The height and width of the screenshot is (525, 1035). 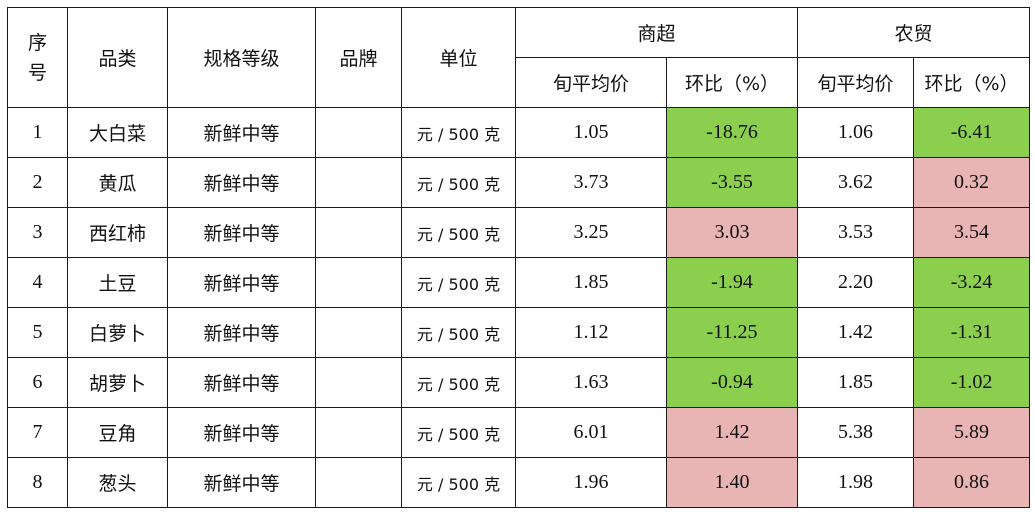 I want to click on cell-market-mom: 0.86, so click(x=972, y=482).